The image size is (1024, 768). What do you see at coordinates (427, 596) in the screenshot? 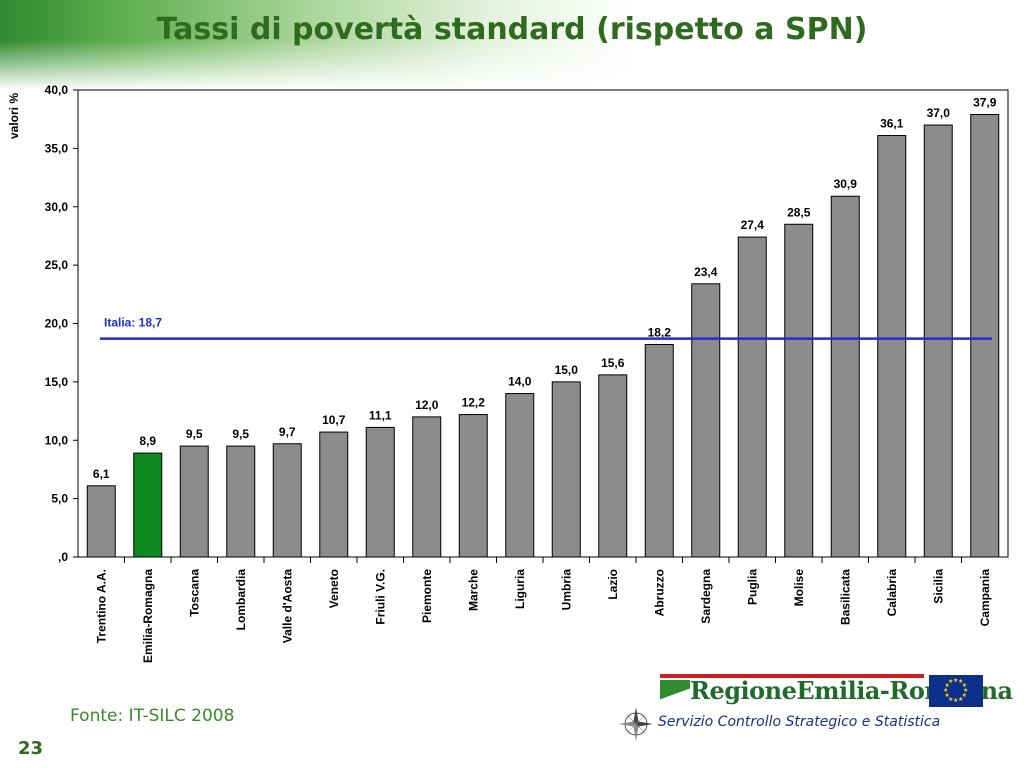
I see `category-label: Piemonte` at bounding box center [427, 596].